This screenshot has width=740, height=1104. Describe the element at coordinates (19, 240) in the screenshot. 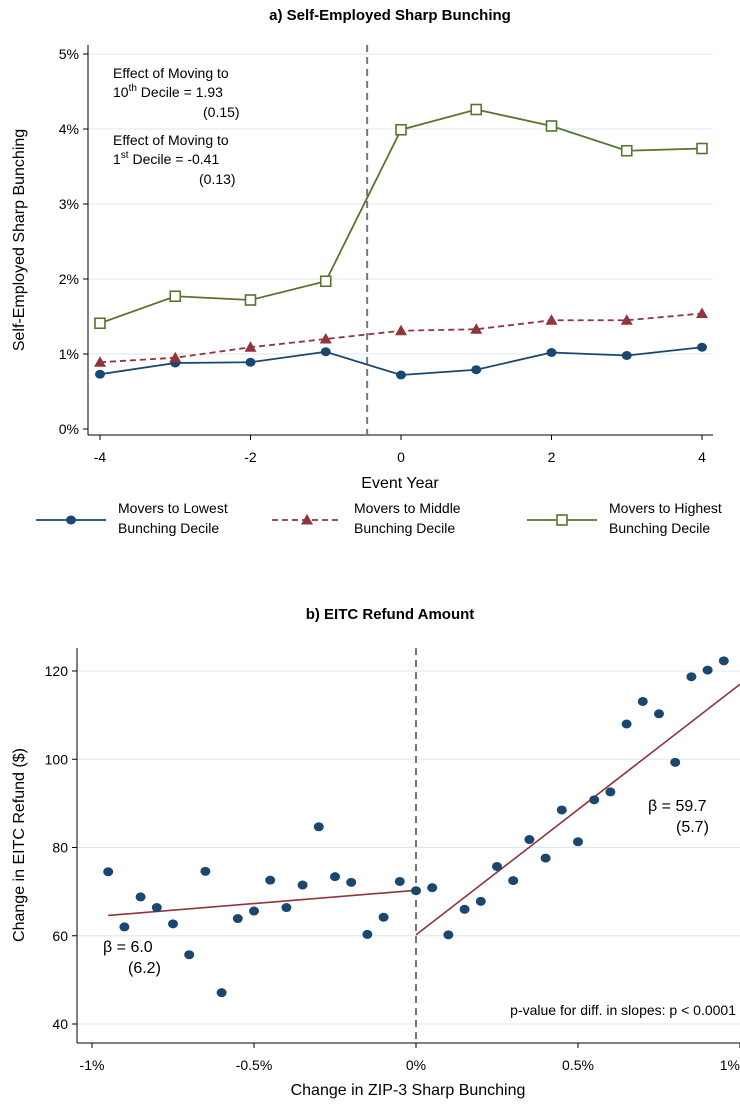

I see `panel-a-y-label: Self-Employed Sharp Bunching` at that location.